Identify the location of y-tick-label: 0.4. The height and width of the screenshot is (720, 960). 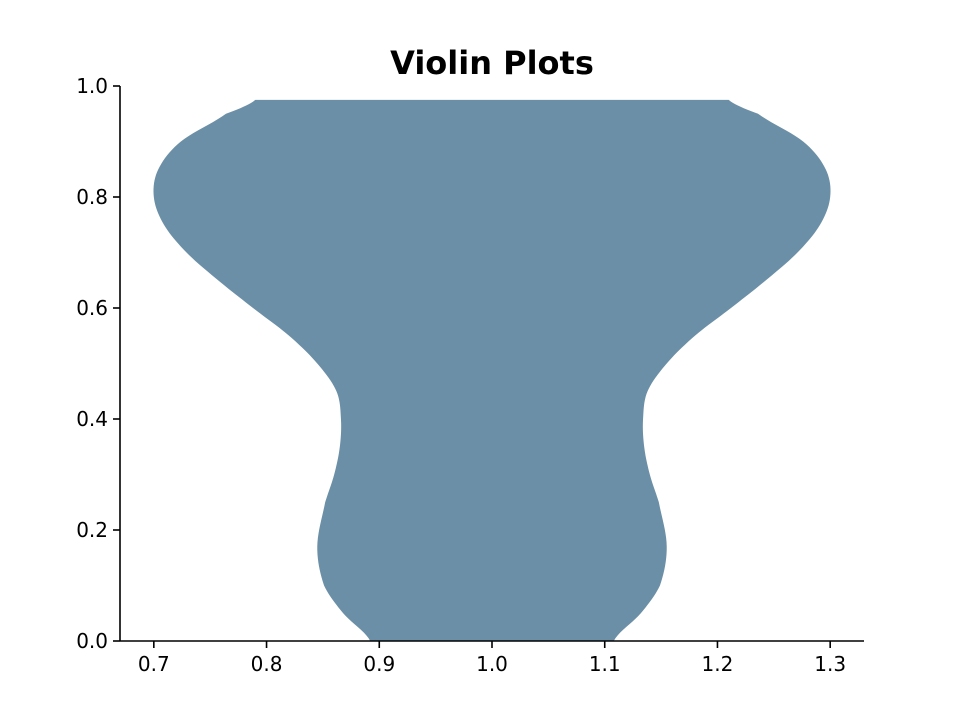
(92, 419).